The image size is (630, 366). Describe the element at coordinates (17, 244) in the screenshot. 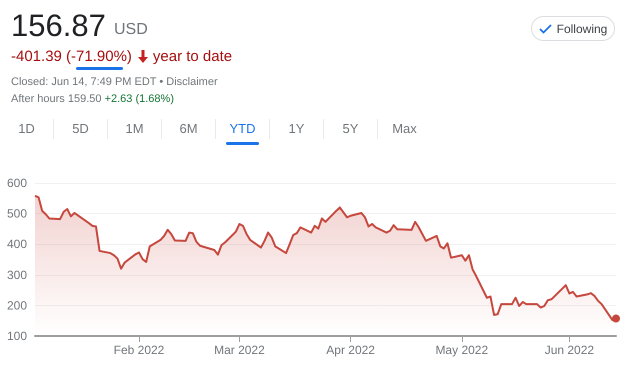

I see `y-tick-label: 400` at that location.